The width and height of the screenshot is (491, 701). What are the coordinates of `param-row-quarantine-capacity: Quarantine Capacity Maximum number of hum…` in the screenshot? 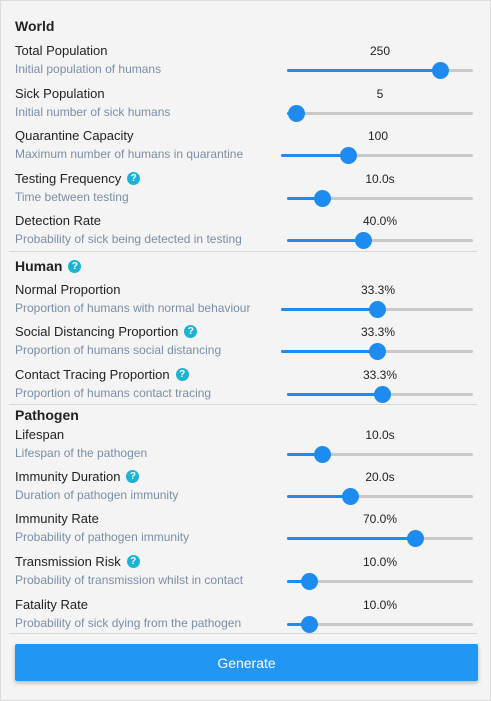 It's located at (246, 149).